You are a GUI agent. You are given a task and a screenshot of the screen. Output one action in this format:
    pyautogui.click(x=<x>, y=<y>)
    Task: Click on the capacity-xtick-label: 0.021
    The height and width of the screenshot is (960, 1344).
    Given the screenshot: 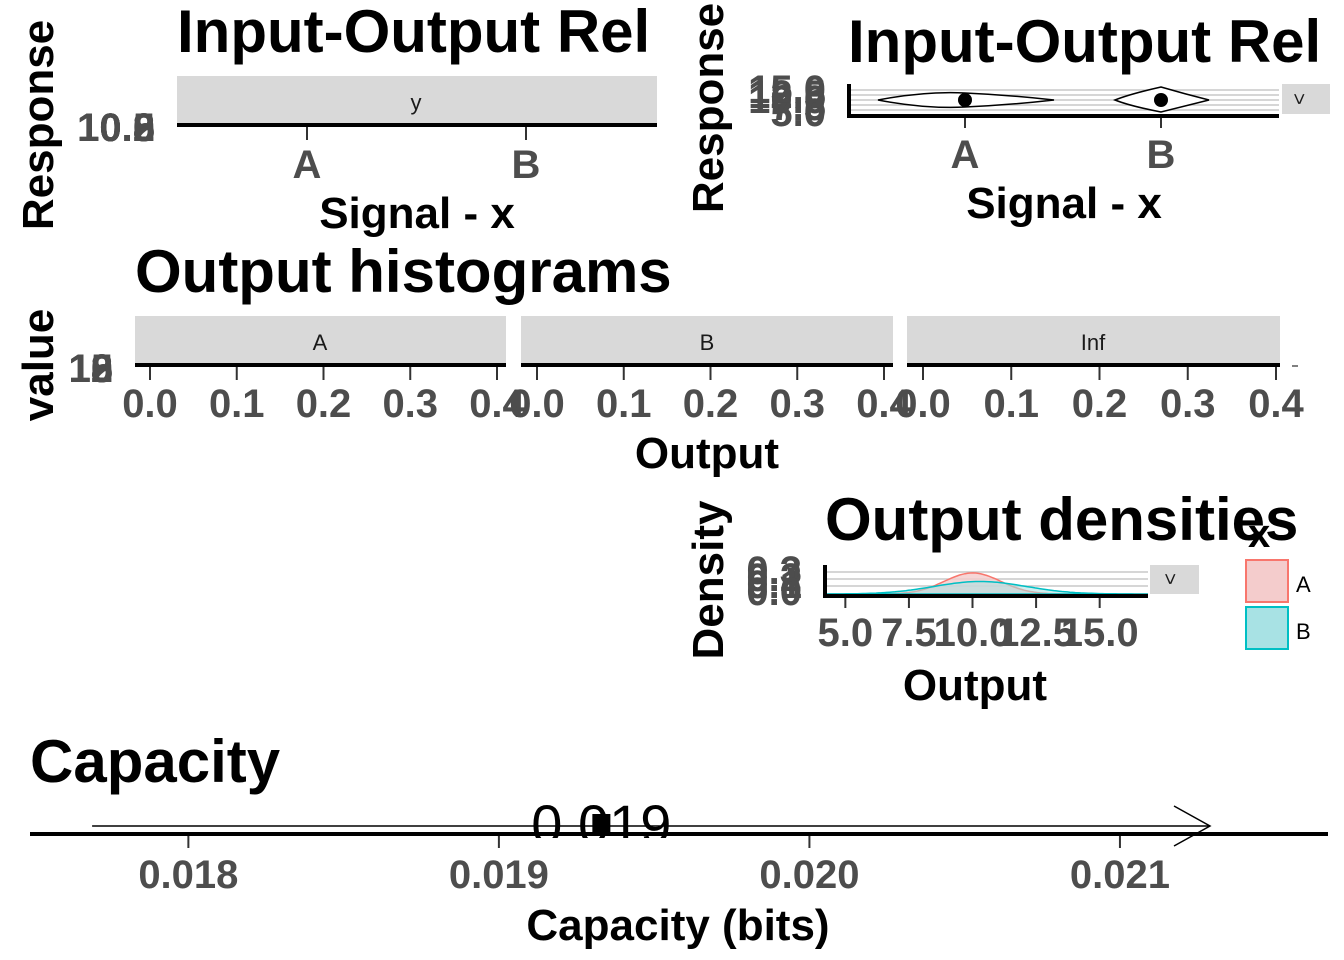 What is the action you would take?
    pyautogui.click(x=1120, y=875)
    